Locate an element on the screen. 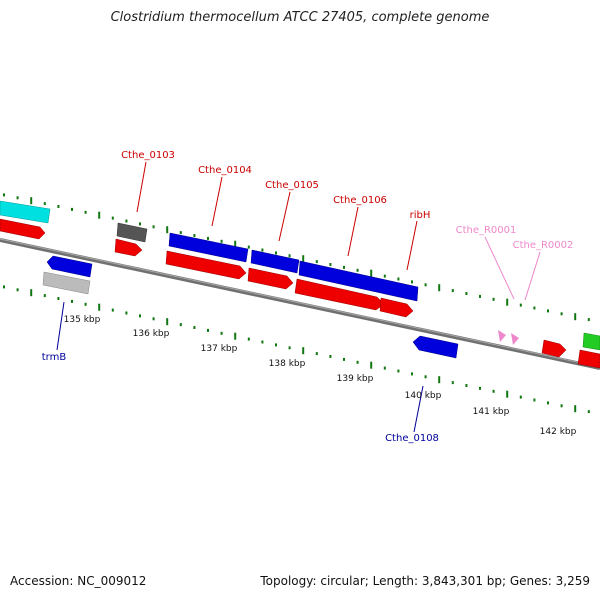 This screenshot has height=600, width=600. label-cthe-0104: Cthe_0104 is located at coordinates (225, 170).